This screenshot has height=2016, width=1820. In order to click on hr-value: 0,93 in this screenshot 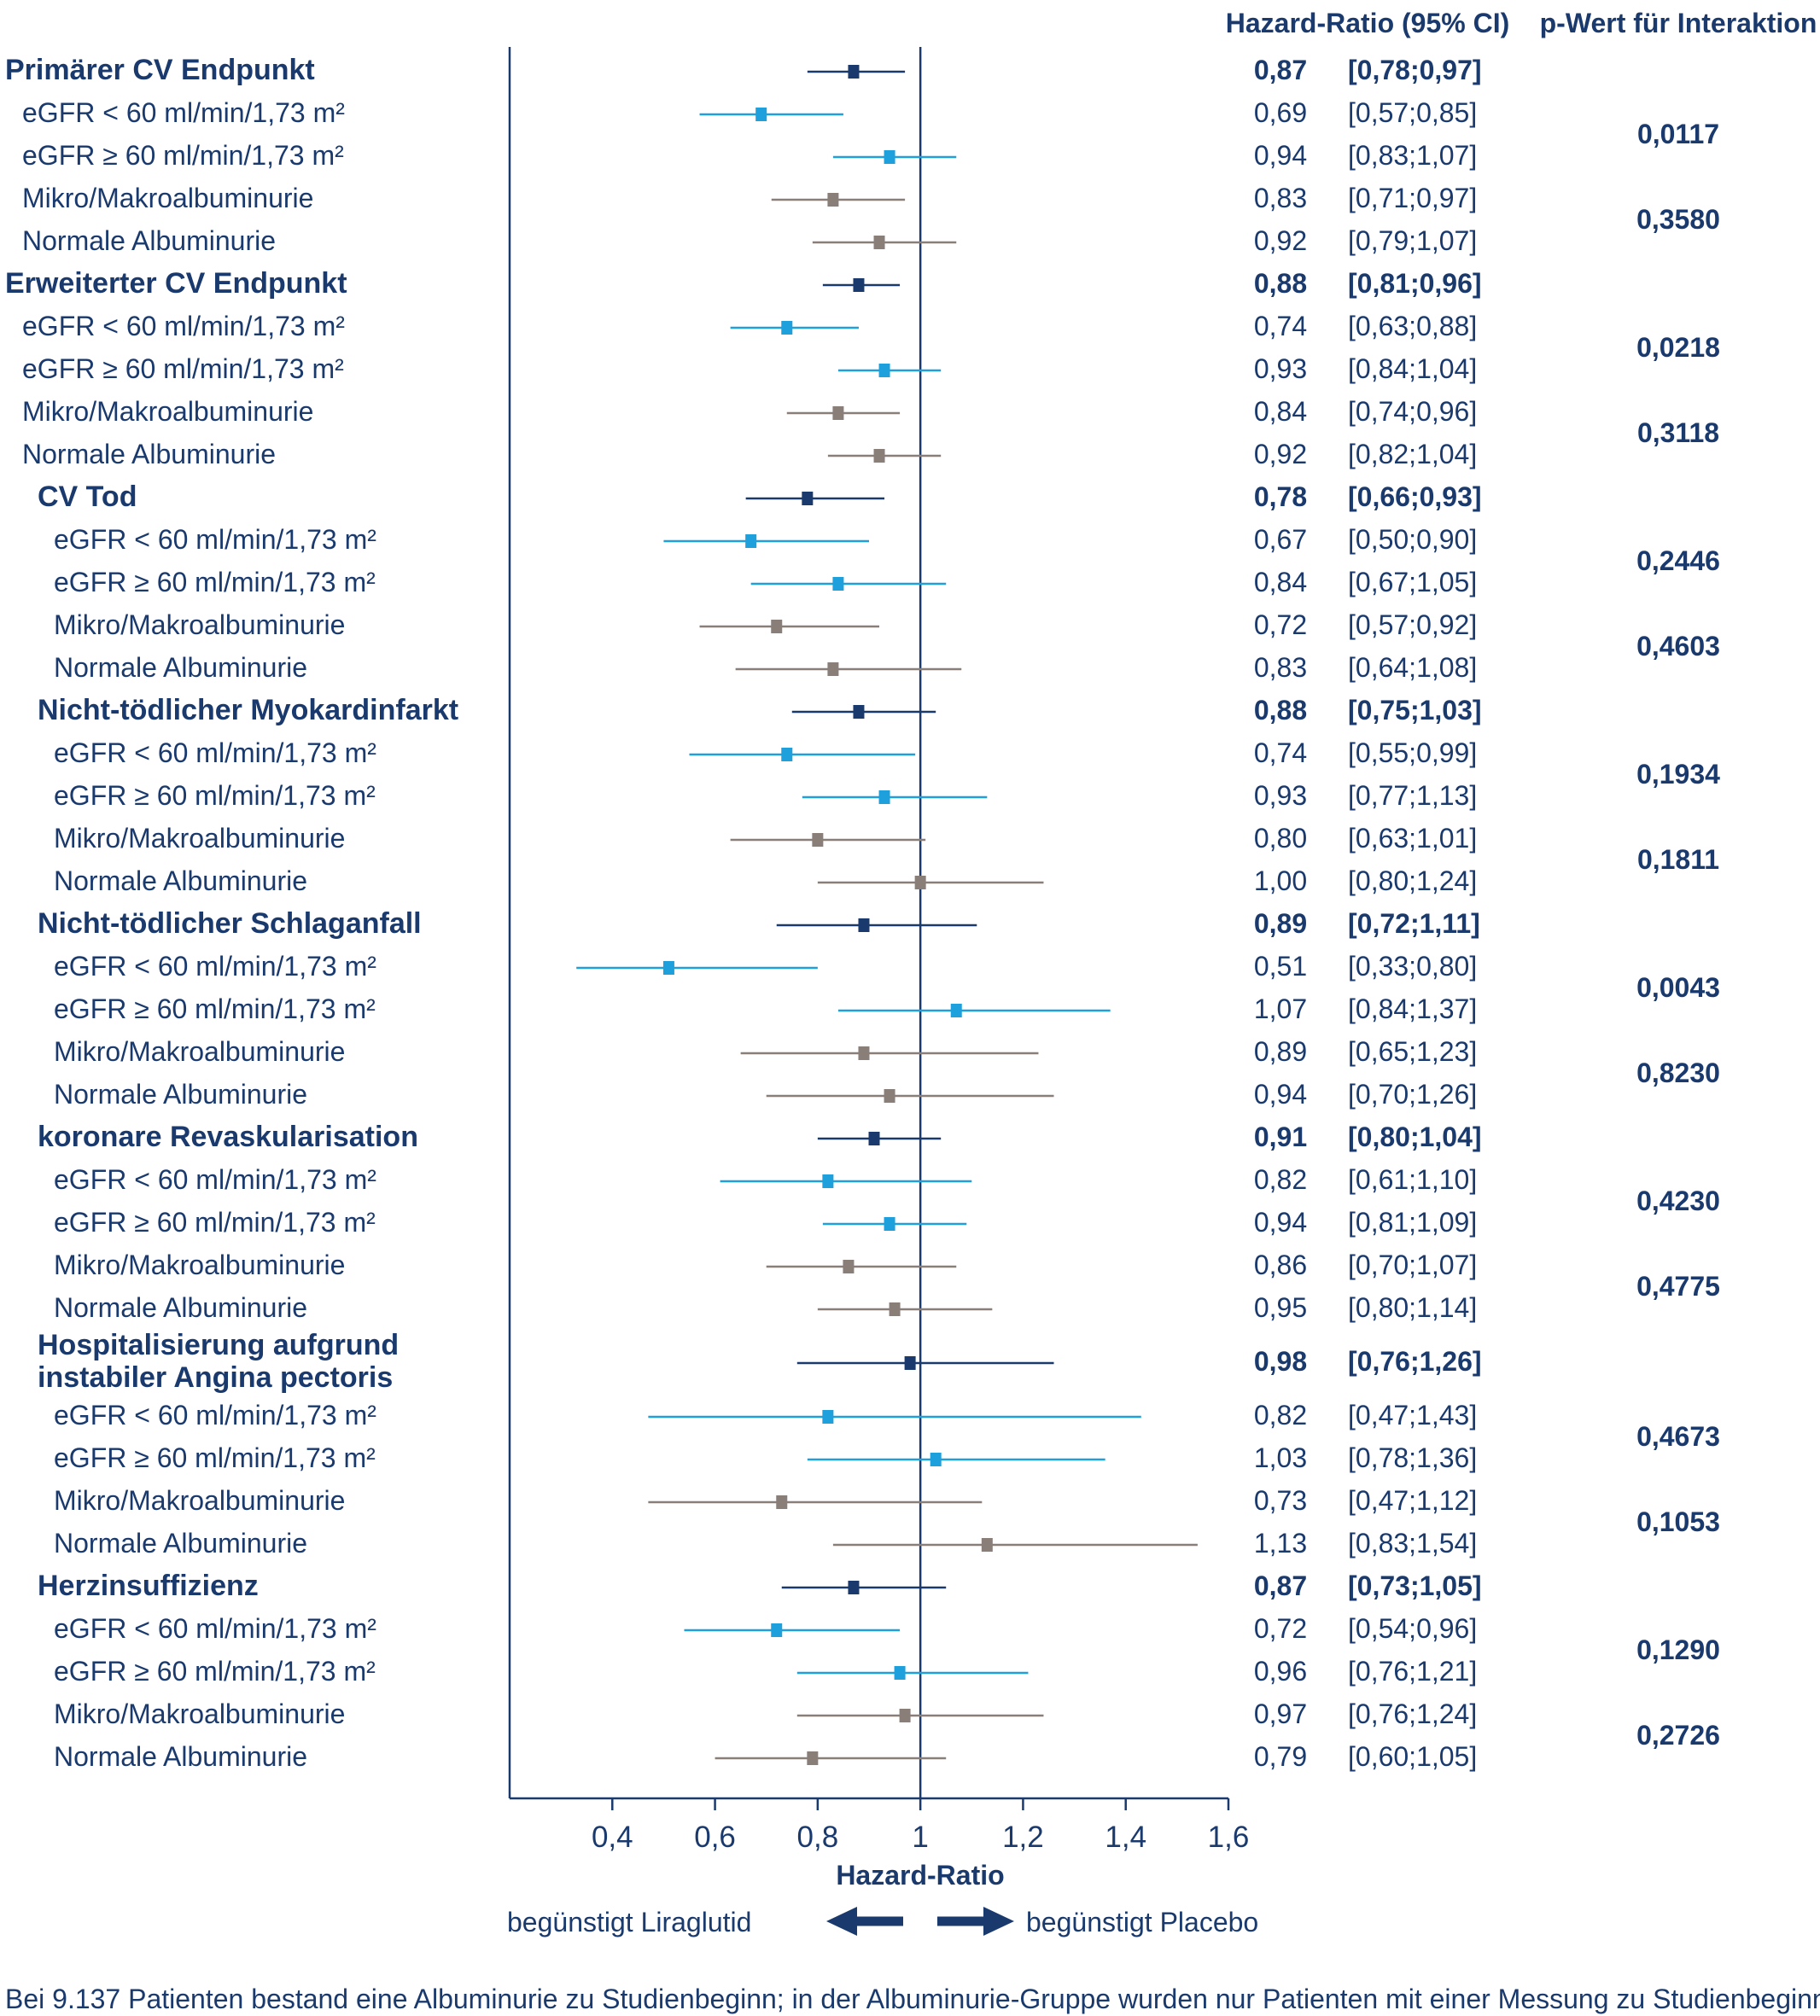, I will do `click(1280, 368)`.